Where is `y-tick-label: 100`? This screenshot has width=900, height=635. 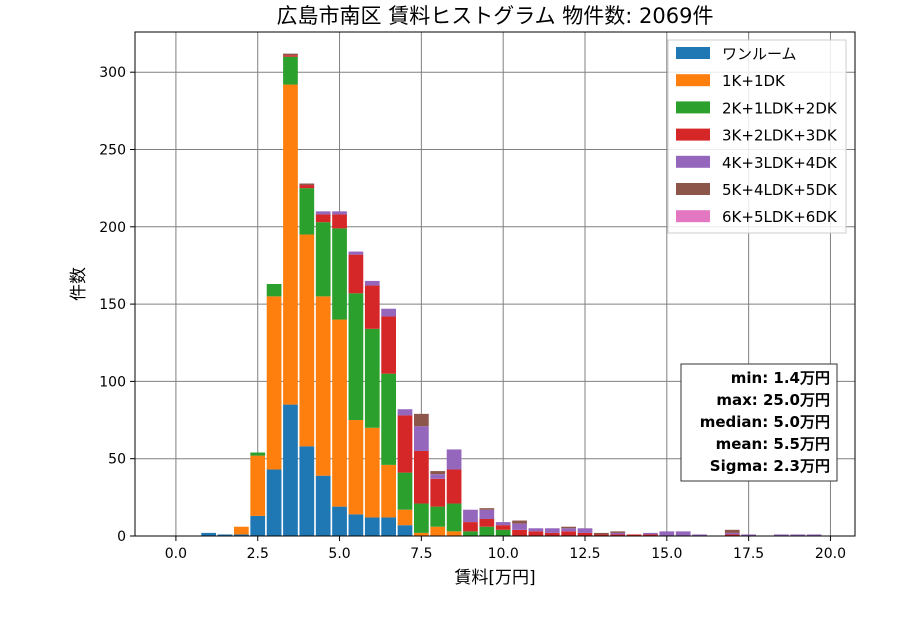 y-tick-label: 100 is located at coordinates (112, 382).